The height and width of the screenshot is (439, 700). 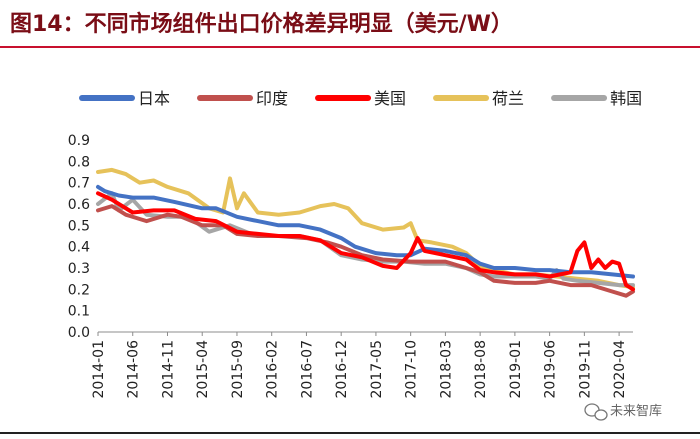 What do you see at coordinates (360, 98) in the screenshot?
I see `chart-legend: 日本 印度 美国 荷兰 韩国` at bounding box center [360, 98].